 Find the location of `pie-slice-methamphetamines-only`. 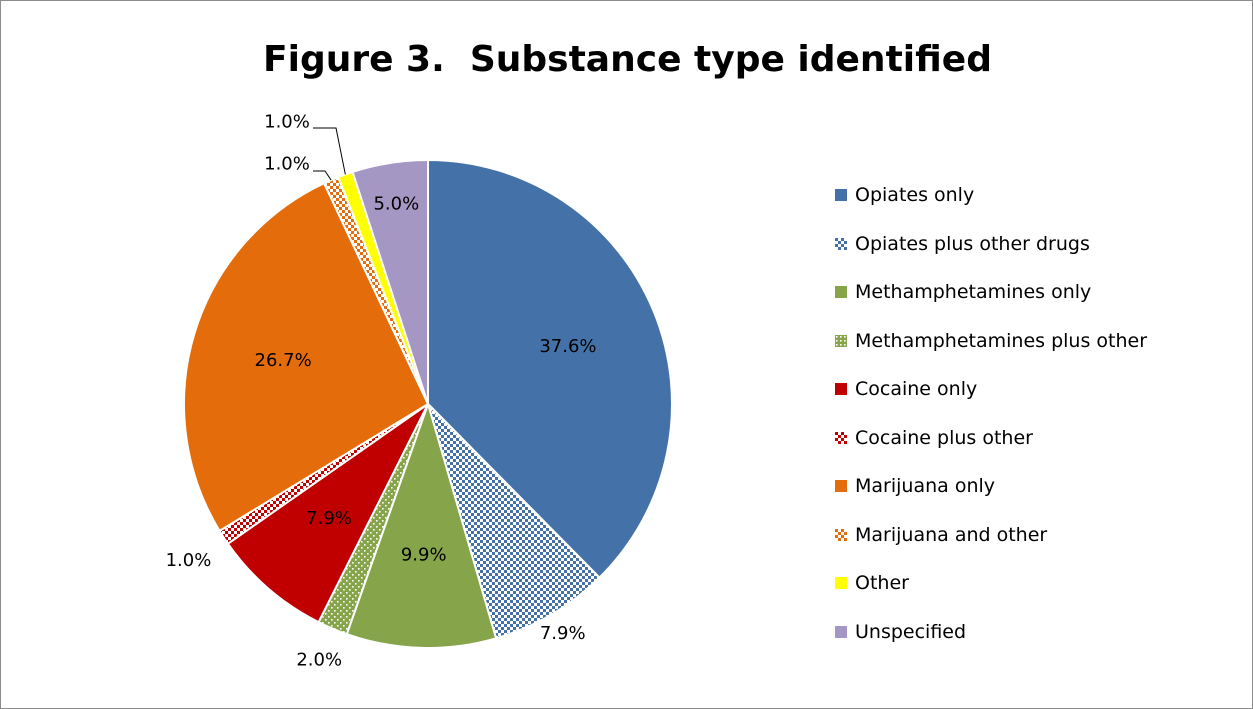

pie-slice-methamphetamines-only is located at coordinates (421, 524).